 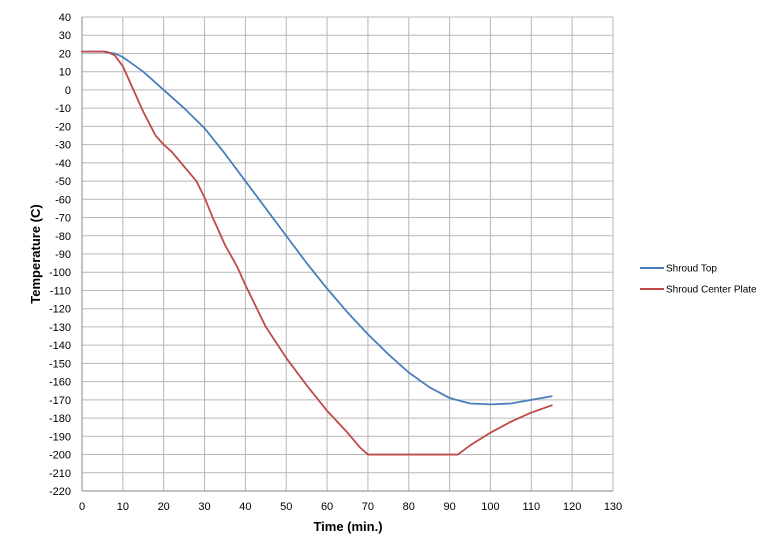 I want to click on y-tick-label: -140, so click(x=60, y=346).